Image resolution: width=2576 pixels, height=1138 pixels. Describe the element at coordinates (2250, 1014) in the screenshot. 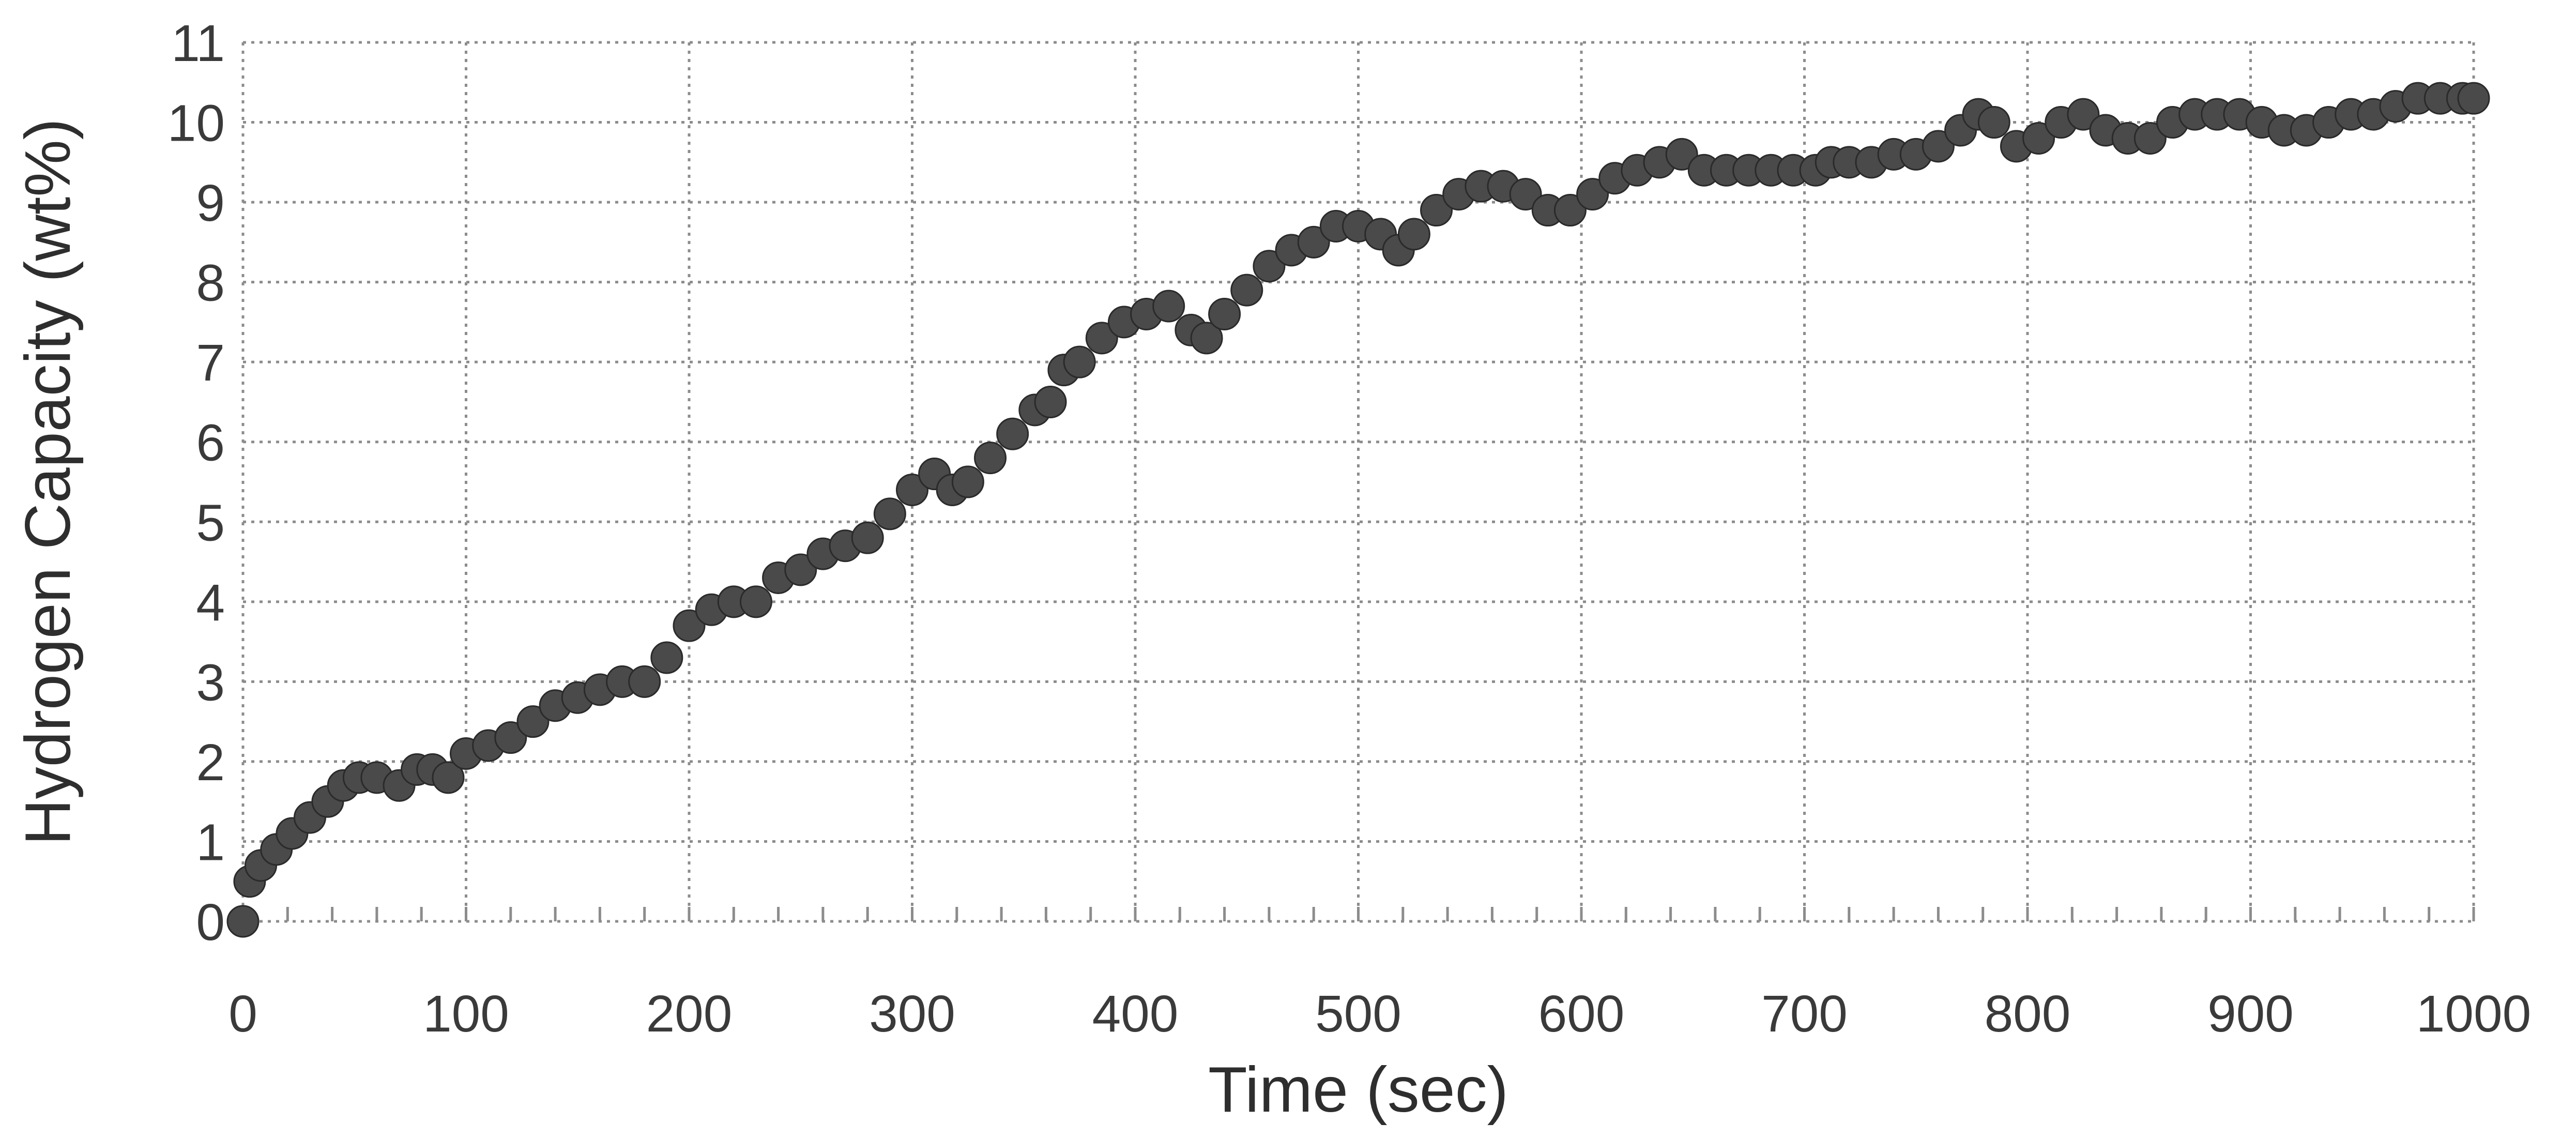

I see `x-tick-label-9: 900` at that location.